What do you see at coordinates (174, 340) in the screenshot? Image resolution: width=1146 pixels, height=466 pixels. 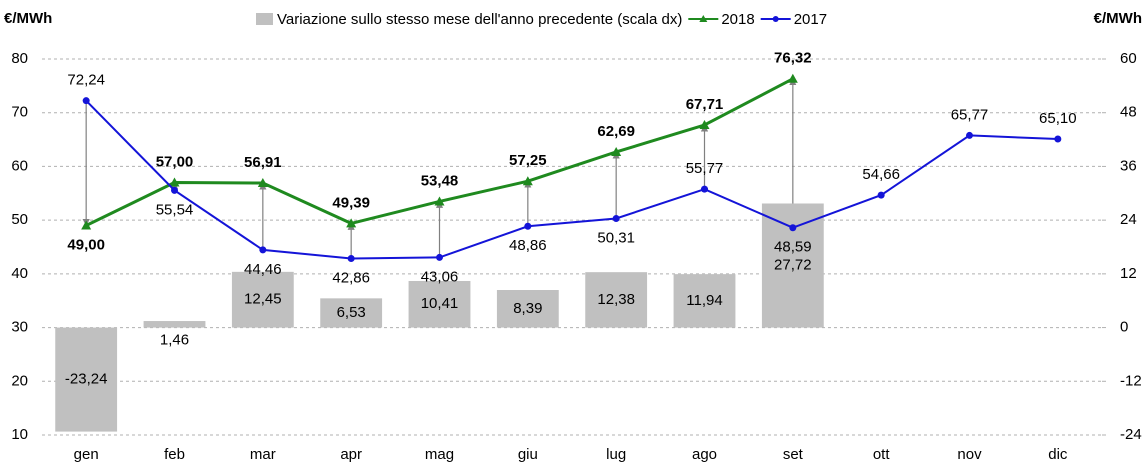 I see `bar-value-label: 1,46` at bounding box center [174, 340].